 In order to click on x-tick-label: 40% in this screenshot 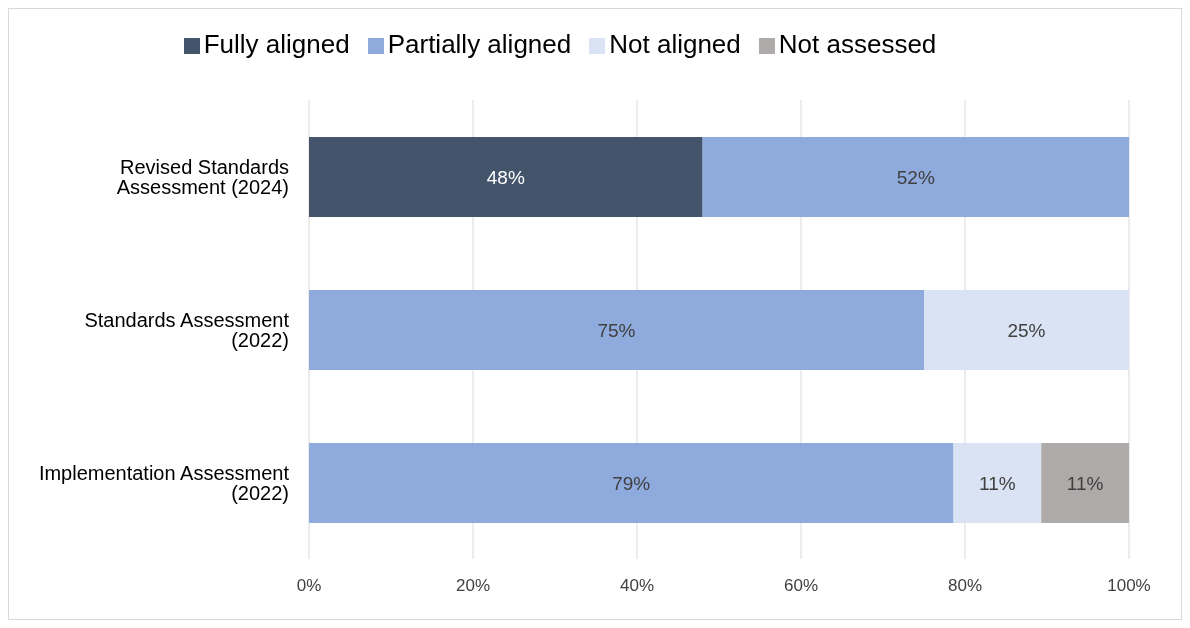, I will do `click(637, 586)`.